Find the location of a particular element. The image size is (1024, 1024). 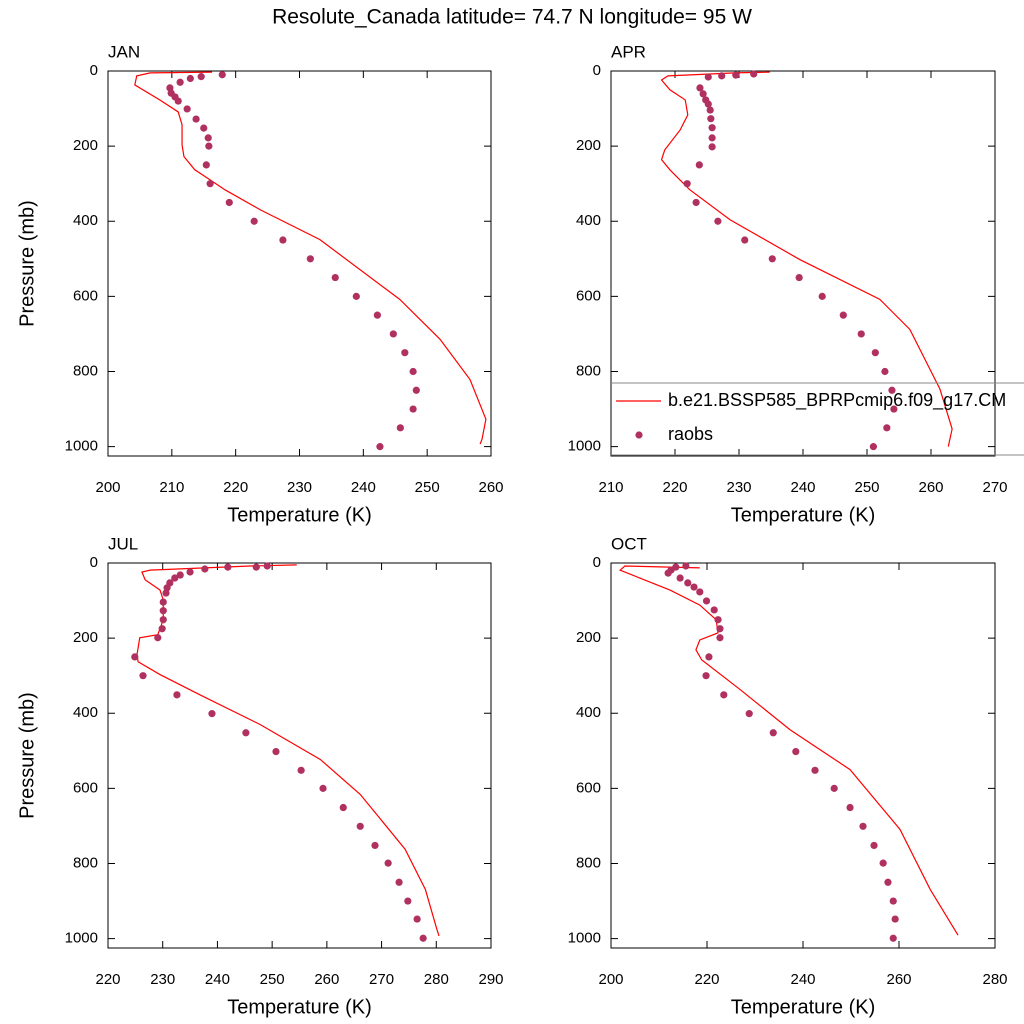

x-tick-label: 290 is located at coordinates (490, 979).